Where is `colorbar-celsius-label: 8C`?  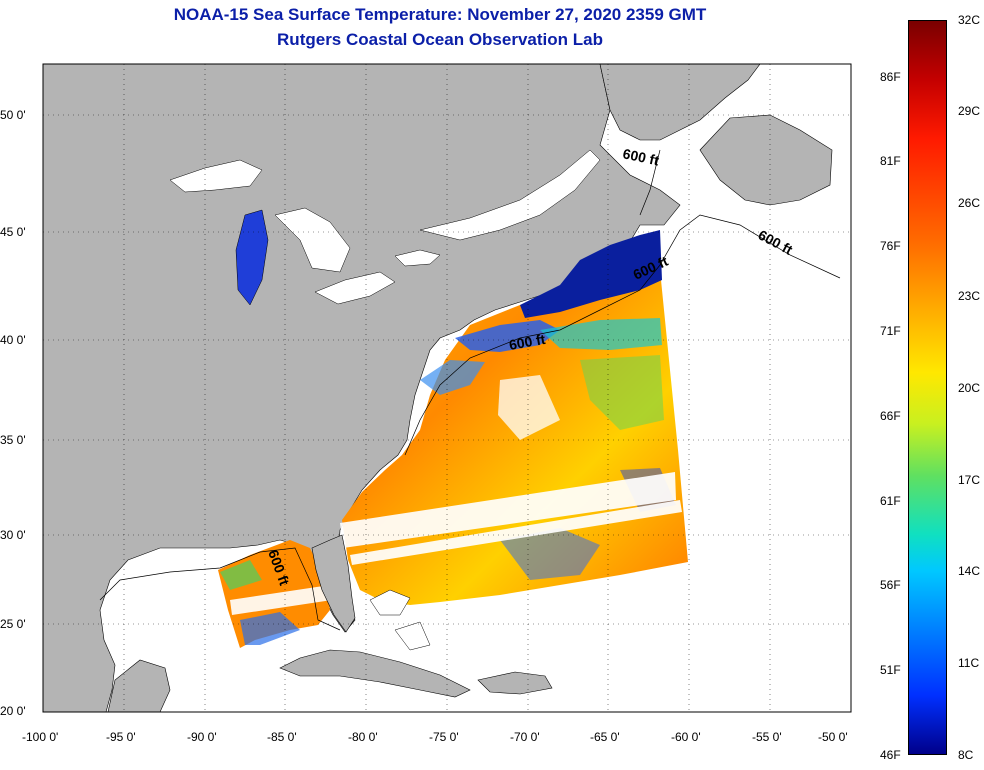 colorbar-celsius-label: 8C is located at coordinates (966, 755).